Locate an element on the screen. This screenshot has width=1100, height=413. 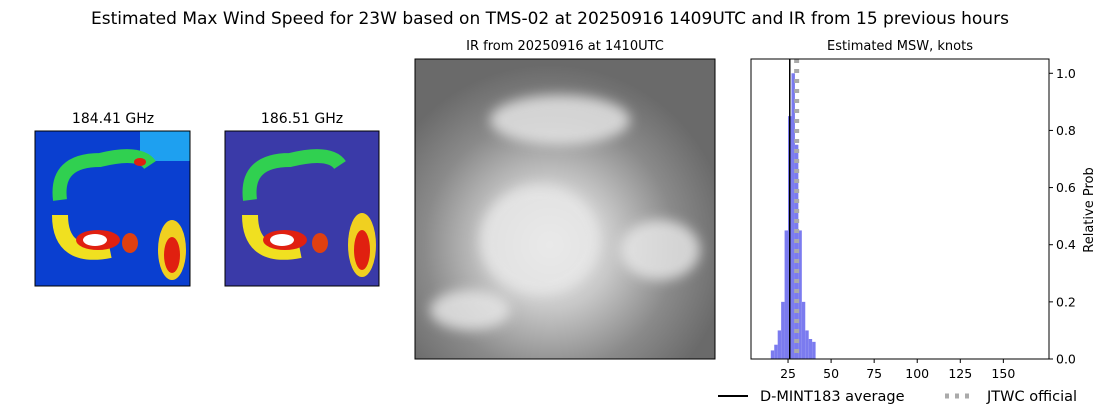
panel-title: IR from 20250916 at 1410UTC is located at coordinates (565, 46).